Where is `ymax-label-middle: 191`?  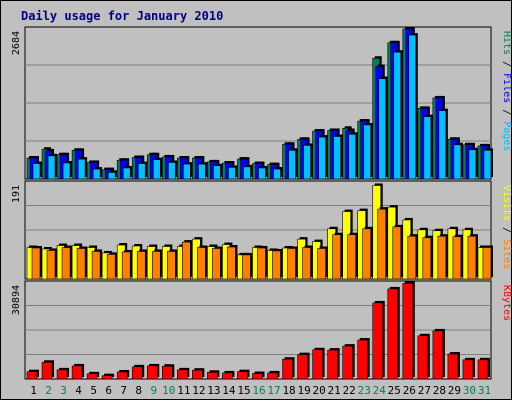 ymax-label-middle: 191 is located at coordinates (16, 194).